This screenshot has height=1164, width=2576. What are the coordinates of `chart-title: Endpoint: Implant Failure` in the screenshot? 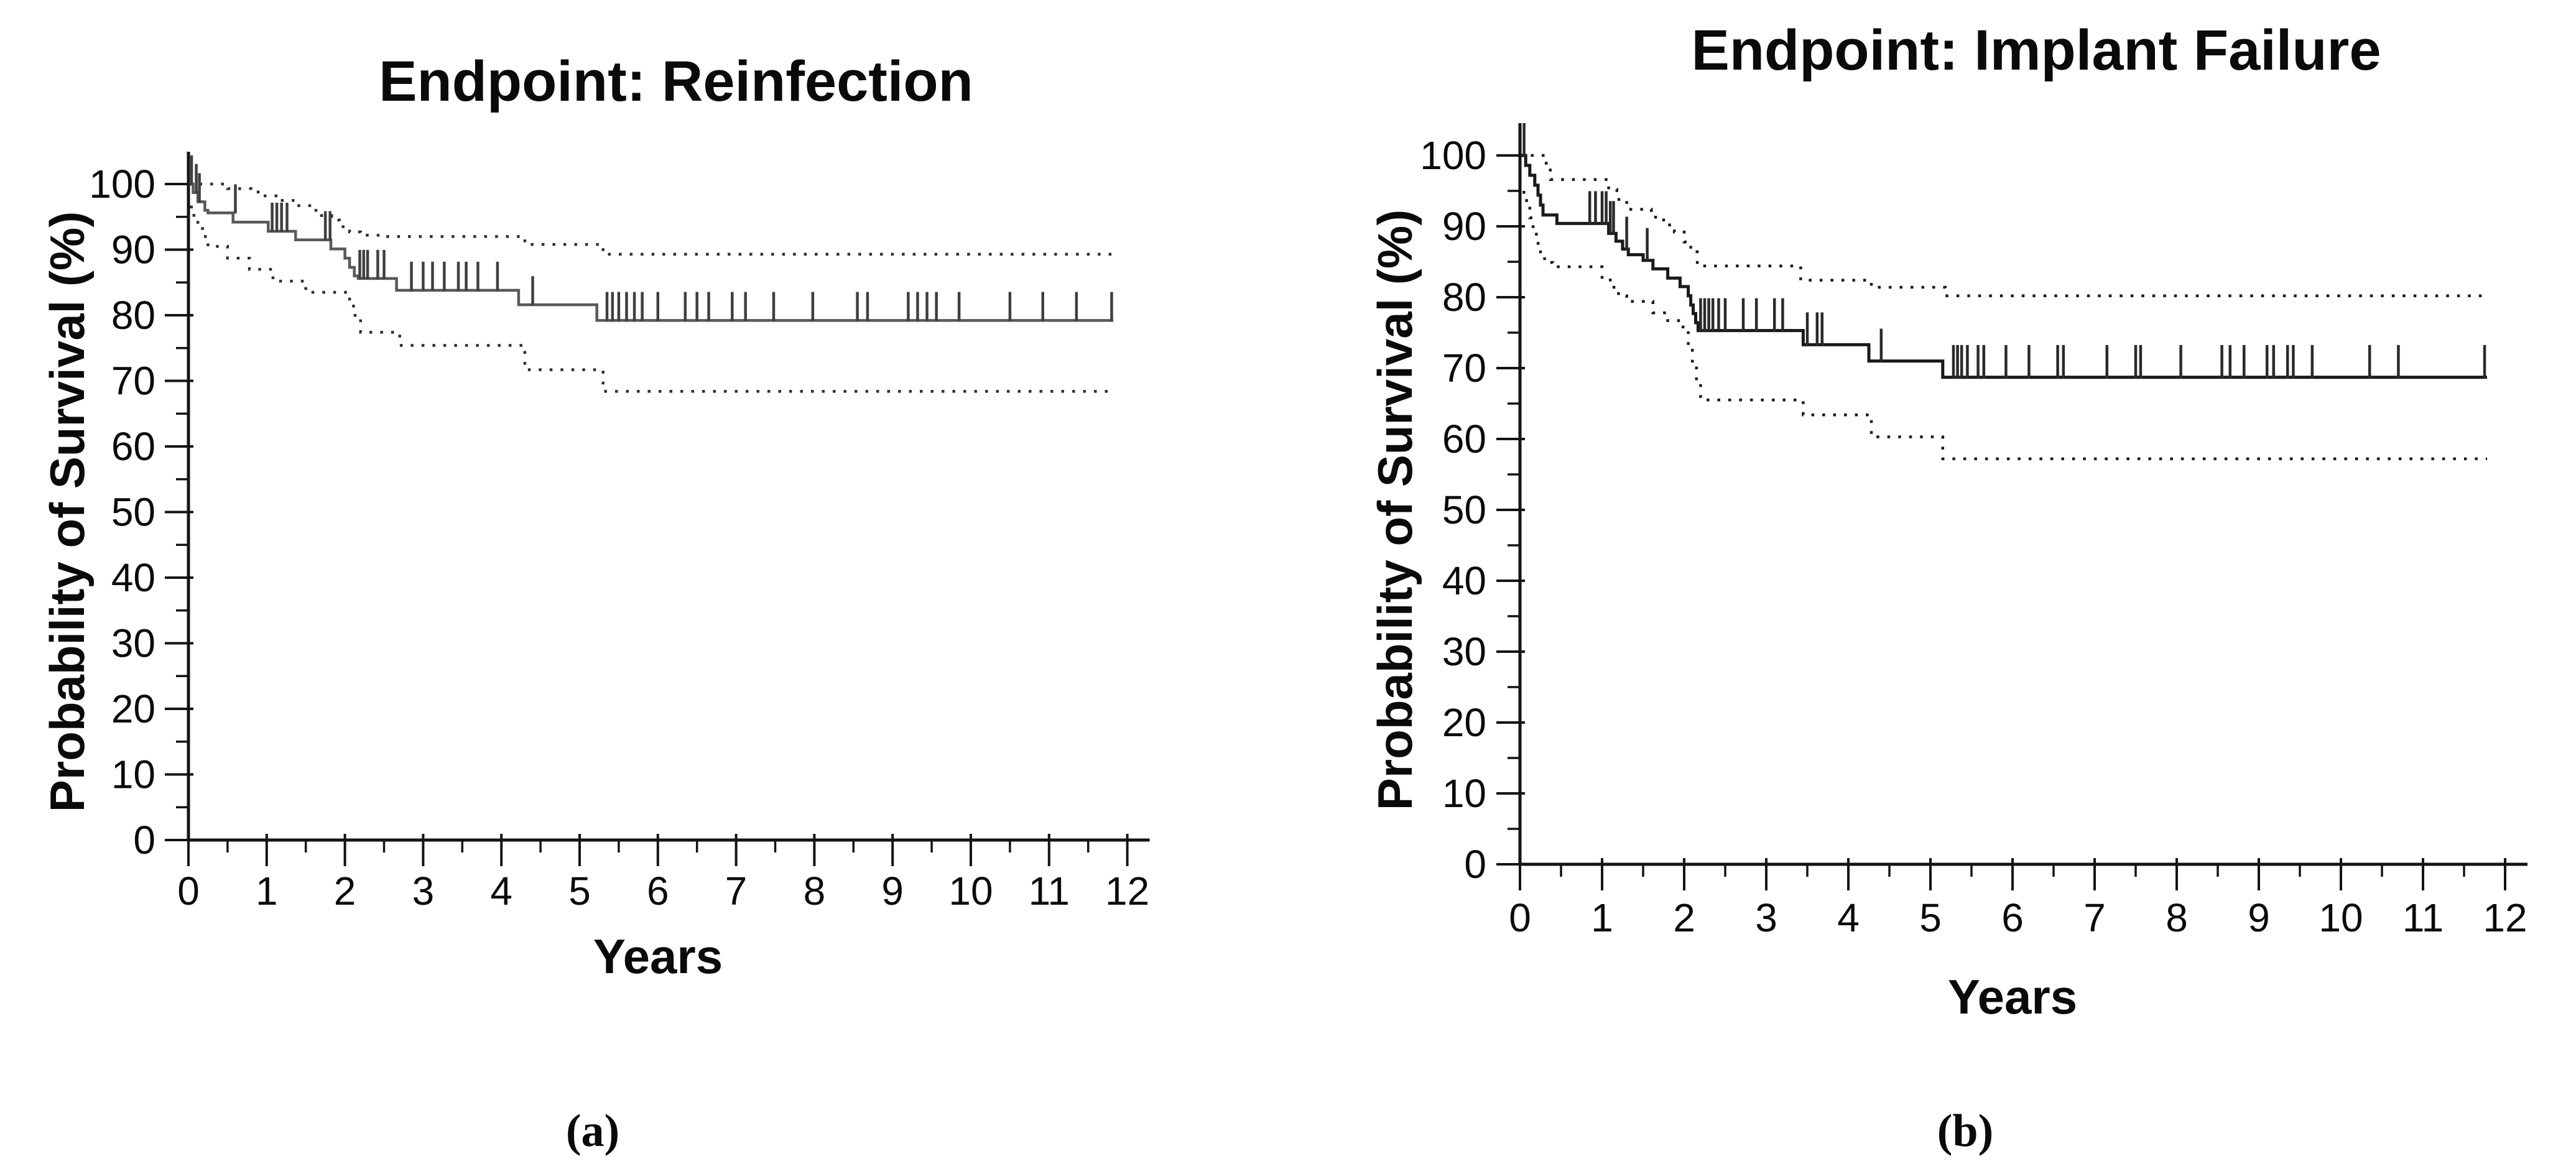 It's located at (2036, 50).